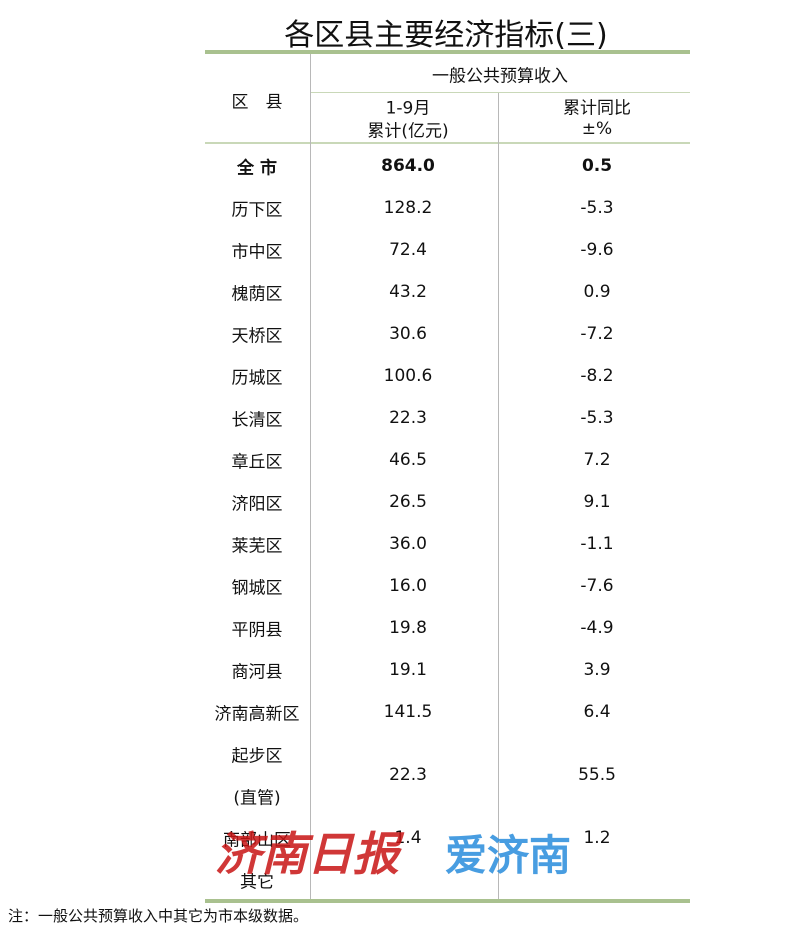 This screenshot has height=932, width=801. I want to click on cell: -1.1, so click(597, 544).